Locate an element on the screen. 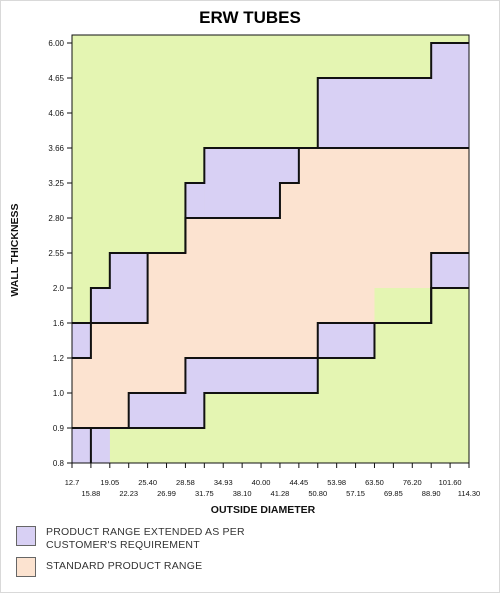  y-tick-label-4: 1.6 is located at coordinates (59, 323).